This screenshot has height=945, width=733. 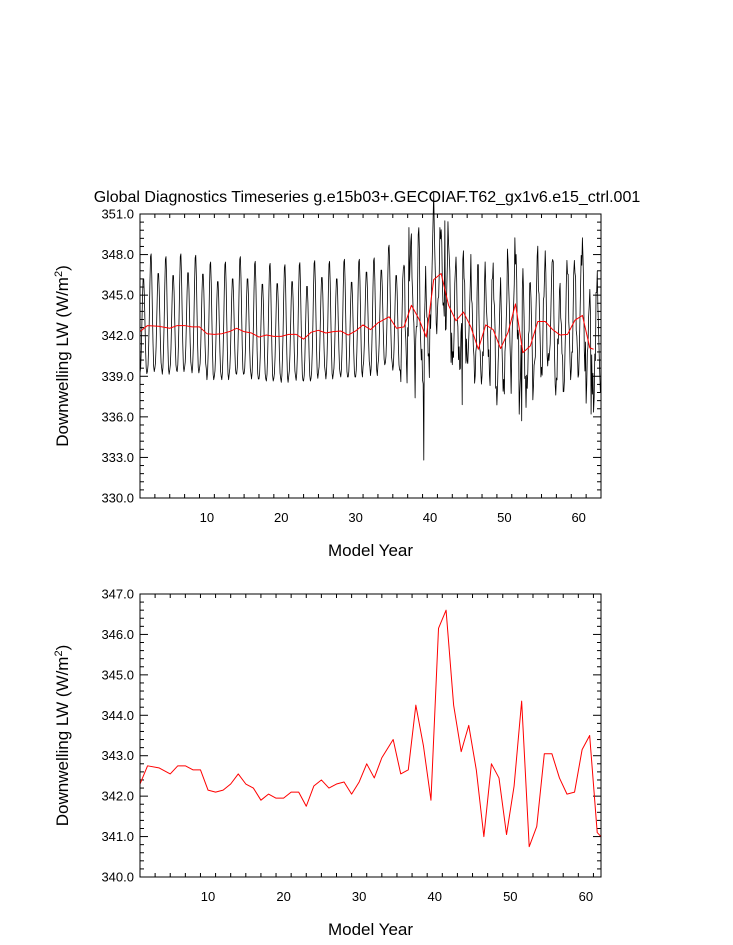 I want to click on top-y-axis-label-tail: ), so click(x=62, y=268).